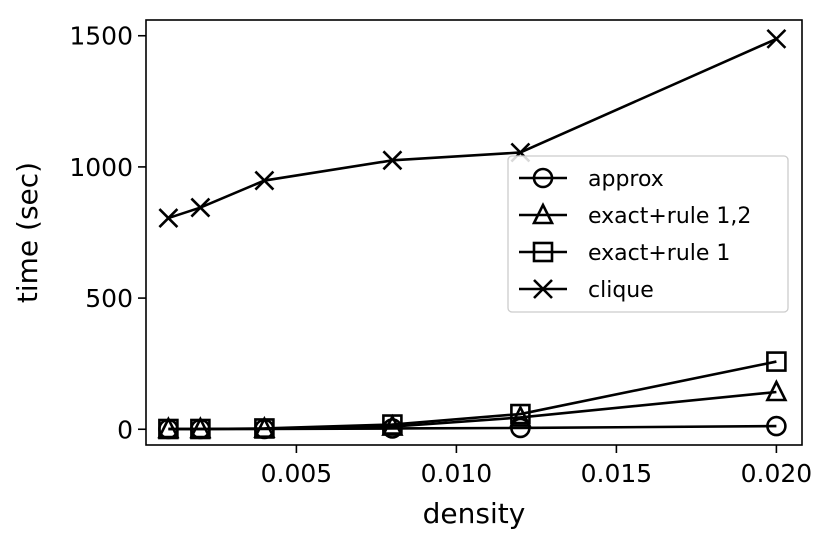 Image resolution: width=831 pixels, height=543 pixels. What do you see at coordinates (669, 216) in the screenshot?
I see `legend-label: exact+rule 1,2` at bounding box center [669, 216].